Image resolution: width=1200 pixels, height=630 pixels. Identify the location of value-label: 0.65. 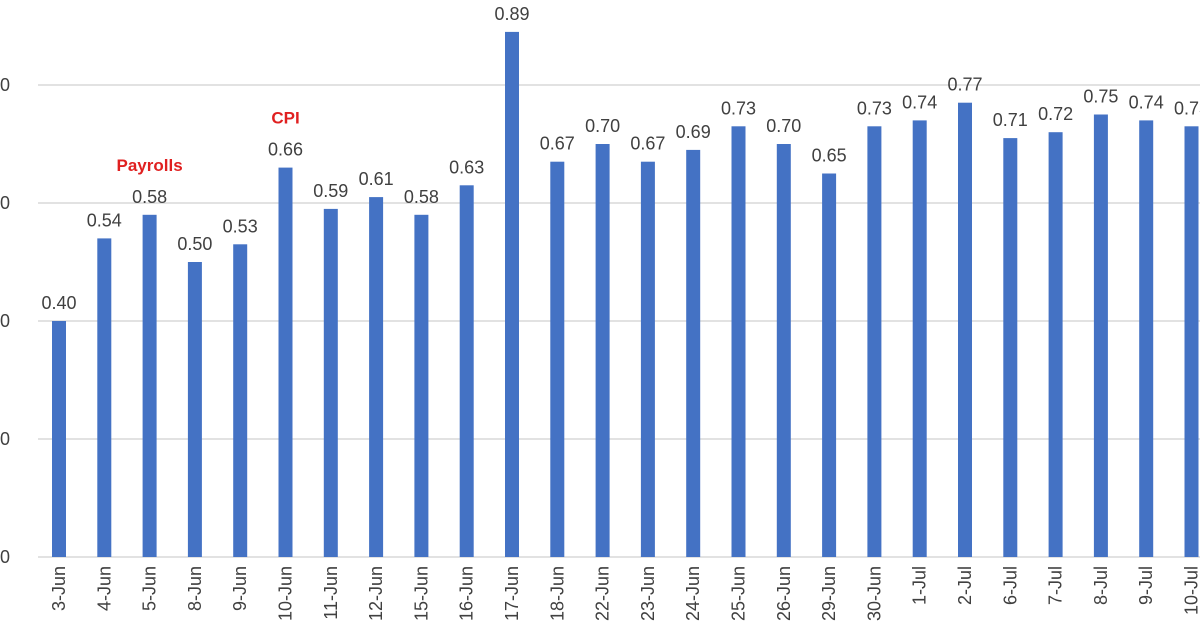
(829, 156).